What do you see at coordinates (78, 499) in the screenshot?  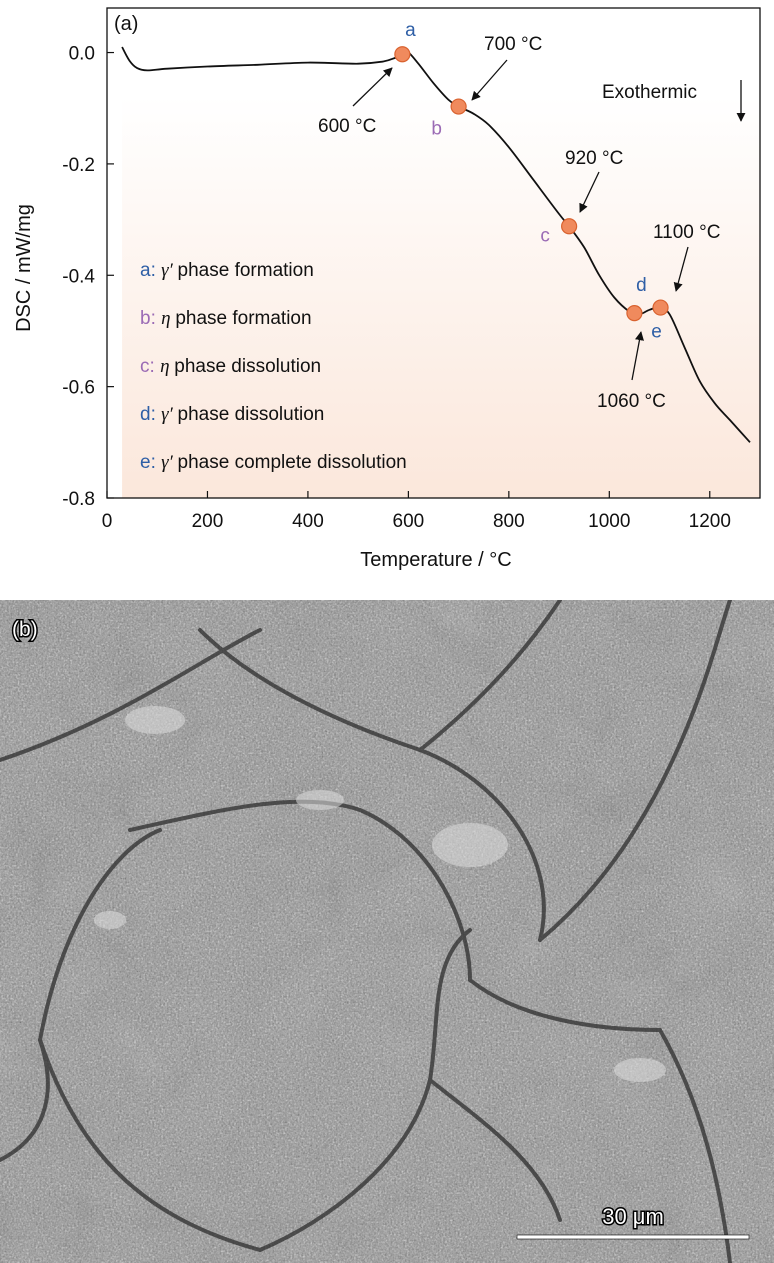 I see `y-tick-label: -0.8` at bounding box center [78, 499].